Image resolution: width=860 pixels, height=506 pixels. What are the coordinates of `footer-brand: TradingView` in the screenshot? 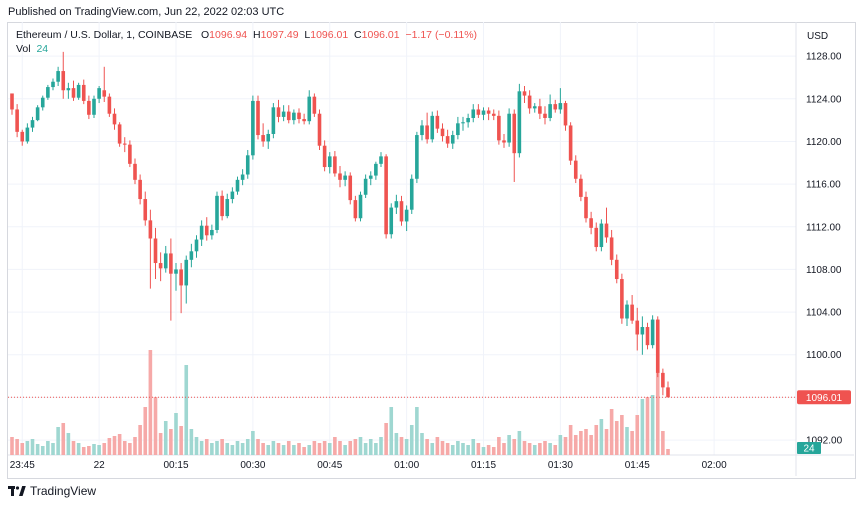 It's located at (63, 491).